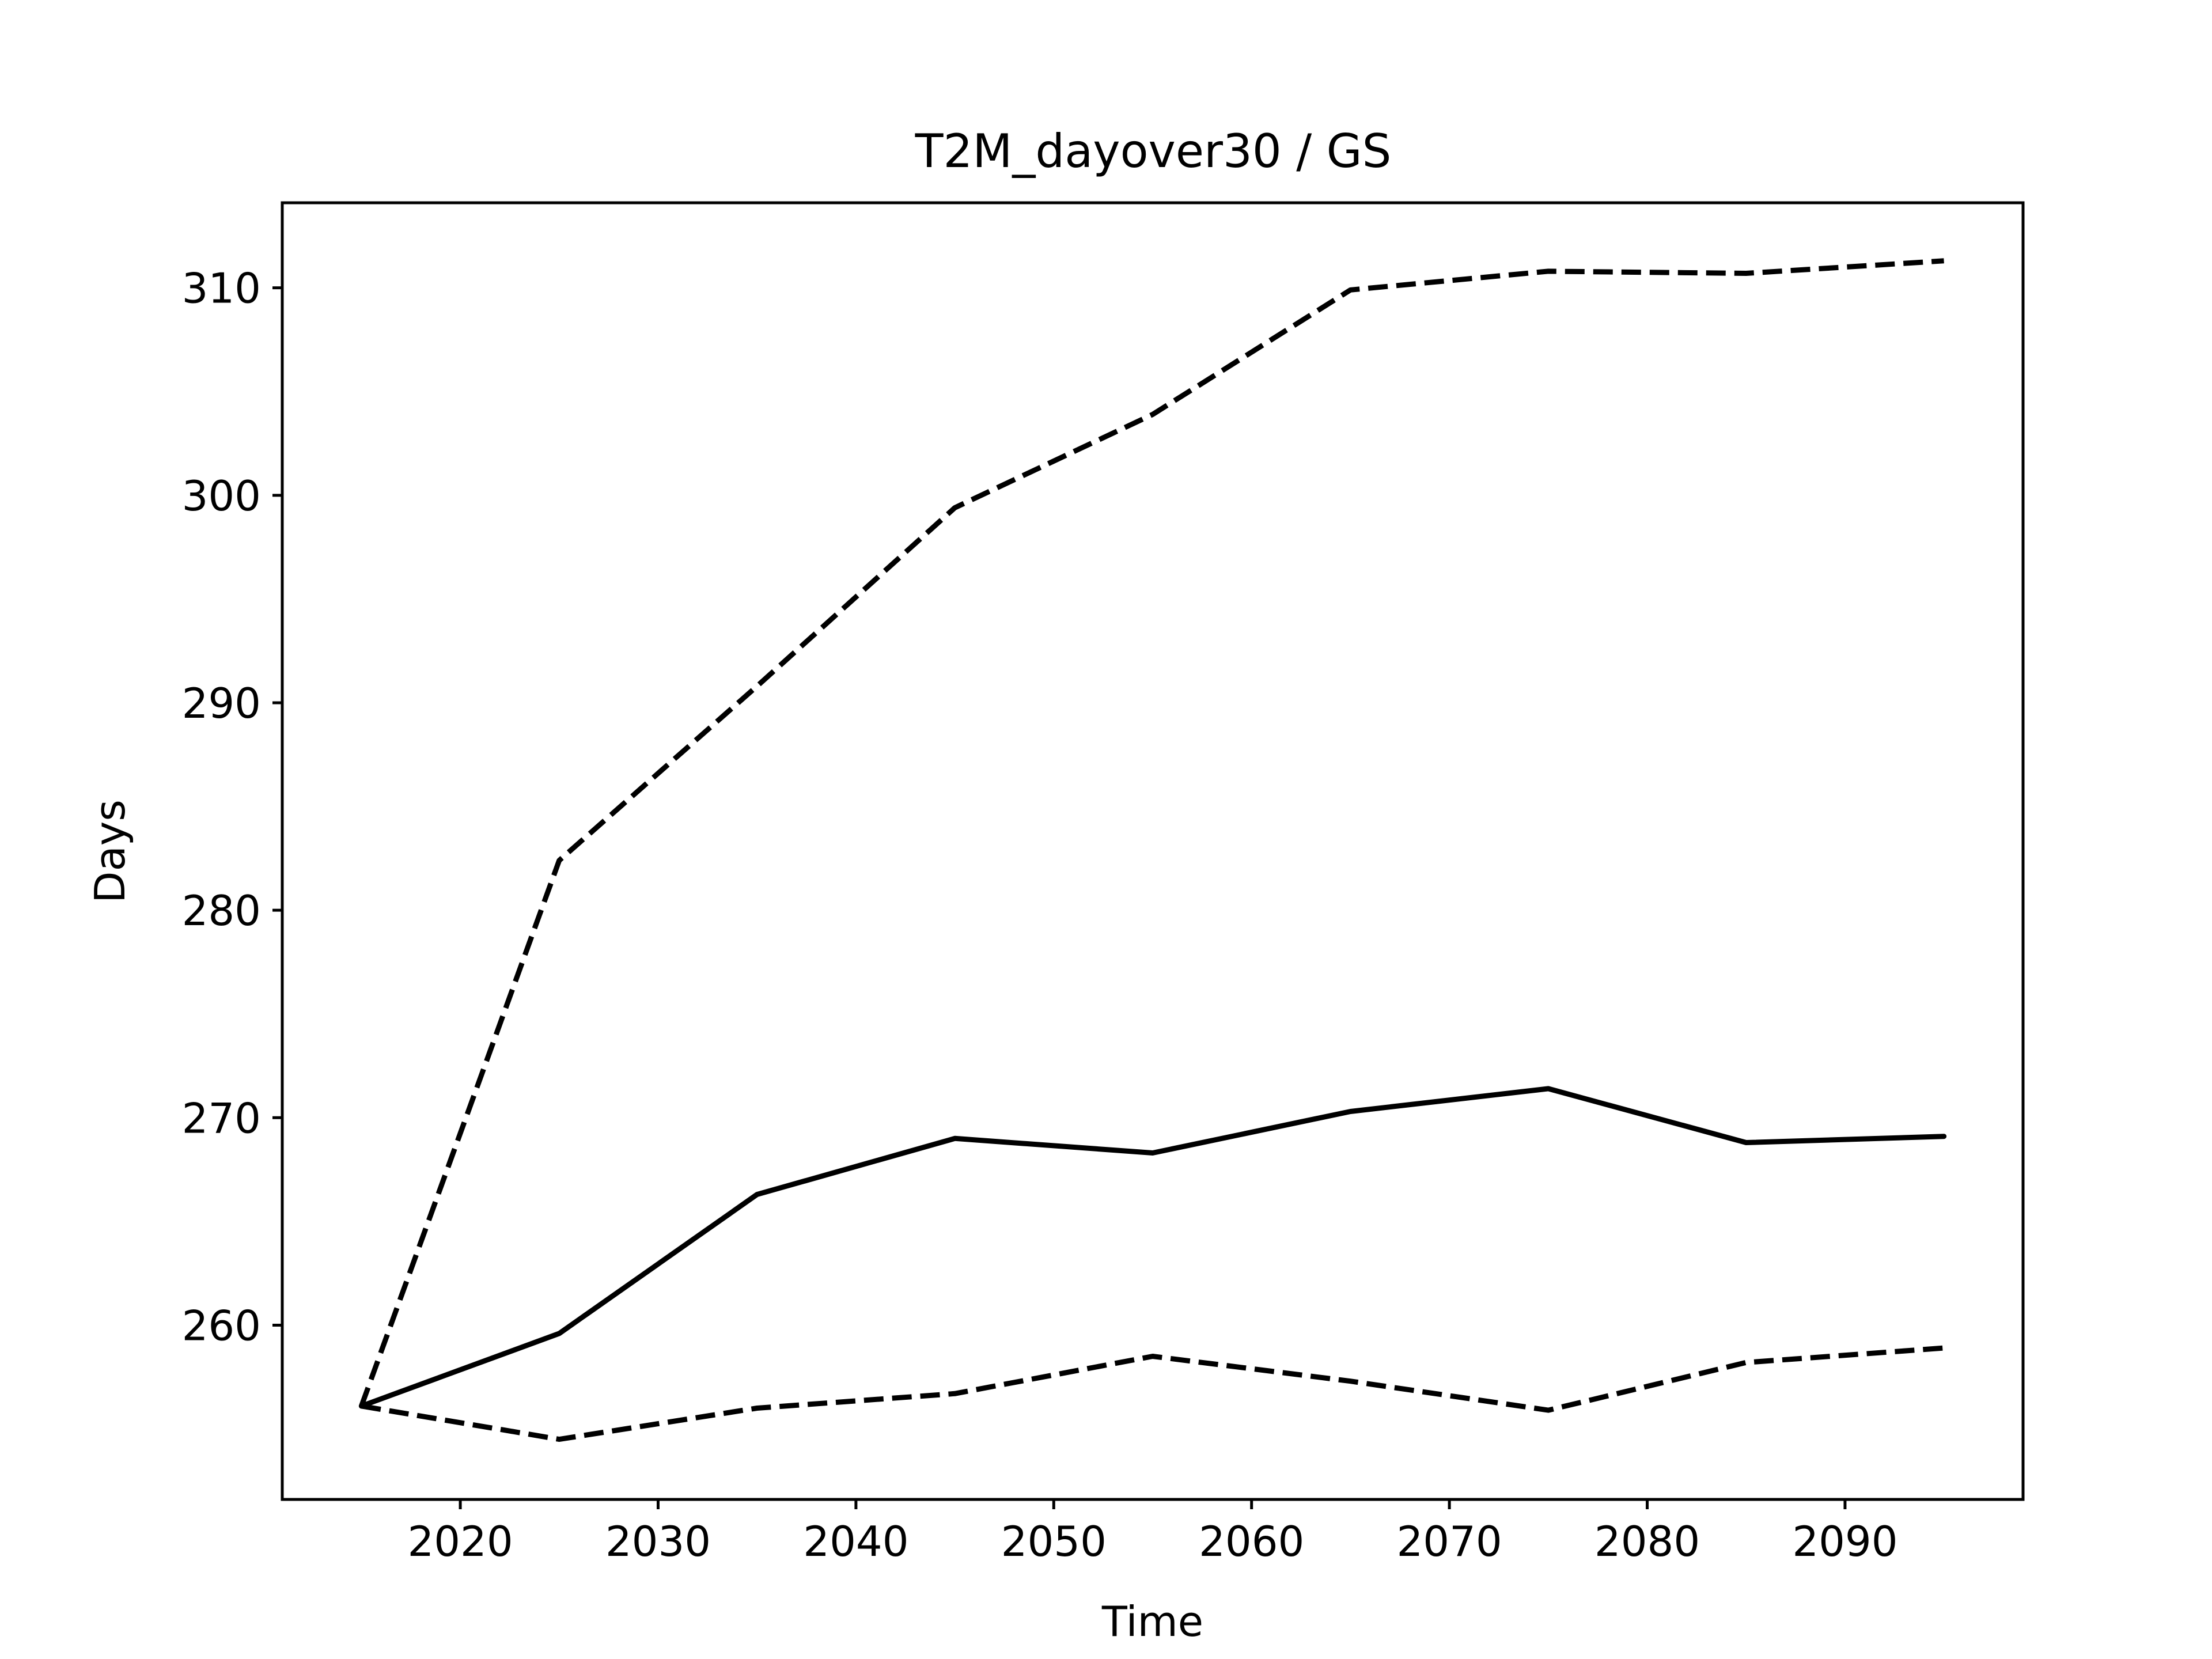 The width and height of the screenshot is (2212, 1659). What do you see at coordinates (232, 807) in the screenshot?
I see `y-axis-ticks: 260 270 280 290 300 310` at bounding box center [232, 807].